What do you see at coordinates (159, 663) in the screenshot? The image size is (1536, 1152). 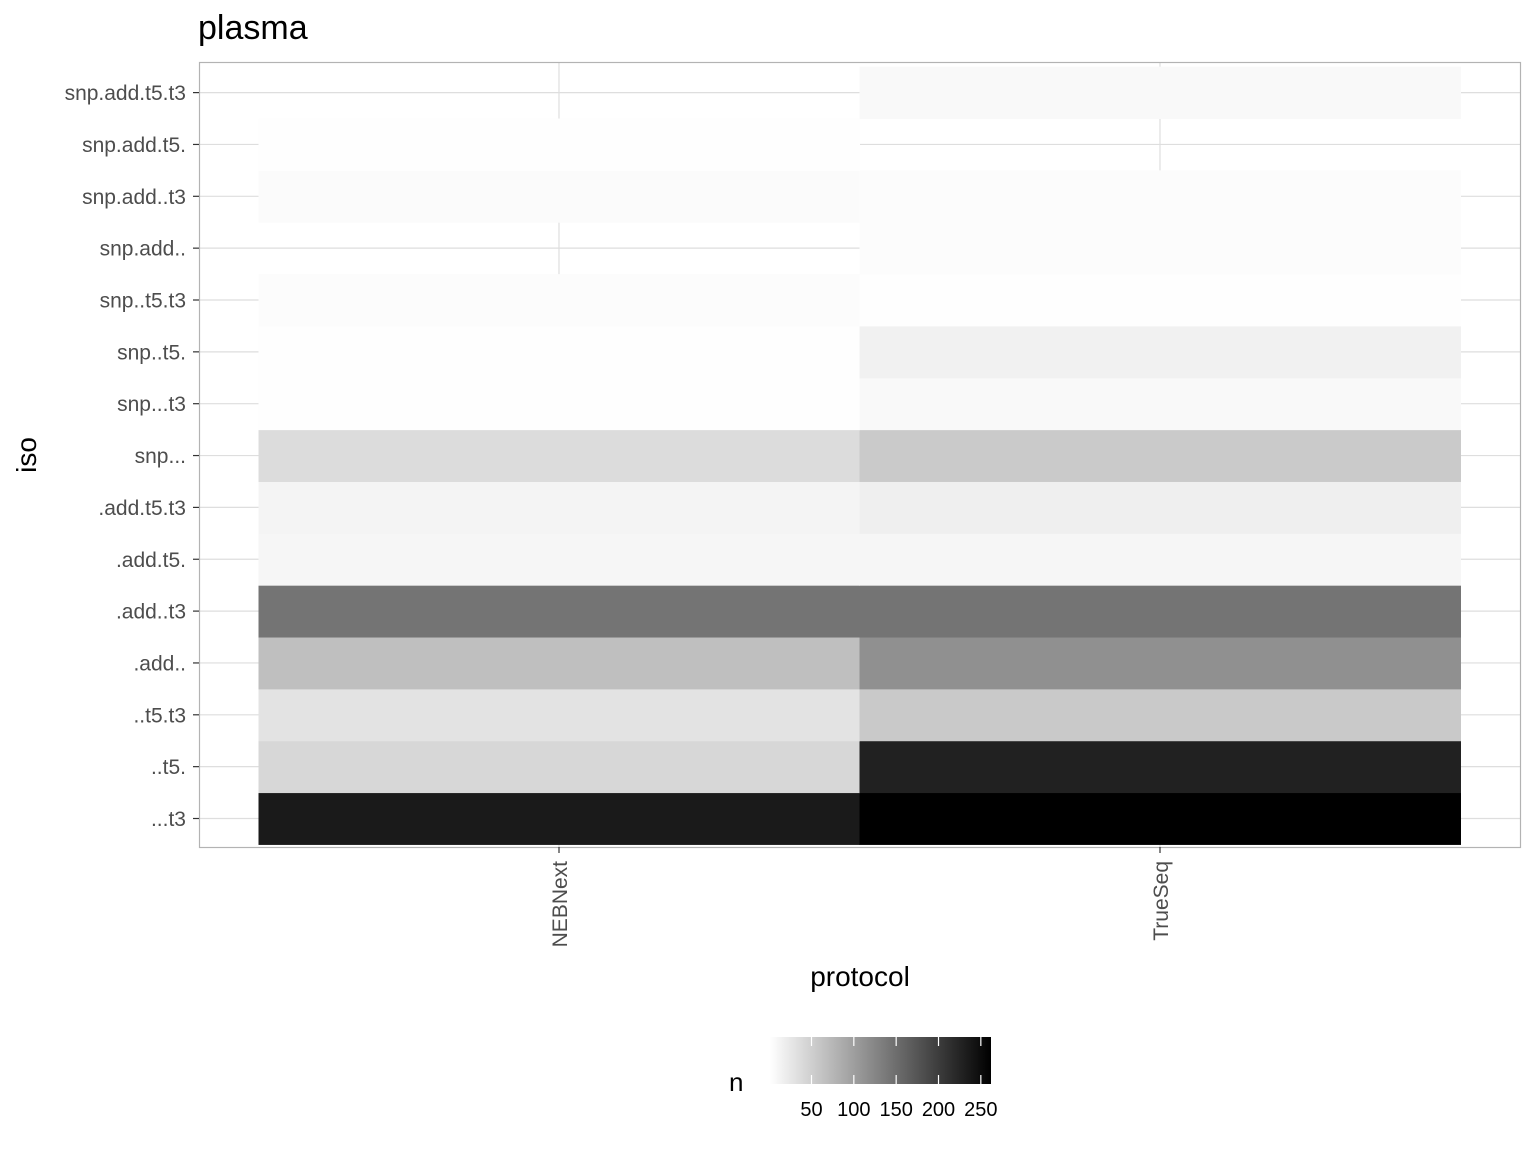 I see `y-tick-label: .add..` at bounding box center [159, 663].